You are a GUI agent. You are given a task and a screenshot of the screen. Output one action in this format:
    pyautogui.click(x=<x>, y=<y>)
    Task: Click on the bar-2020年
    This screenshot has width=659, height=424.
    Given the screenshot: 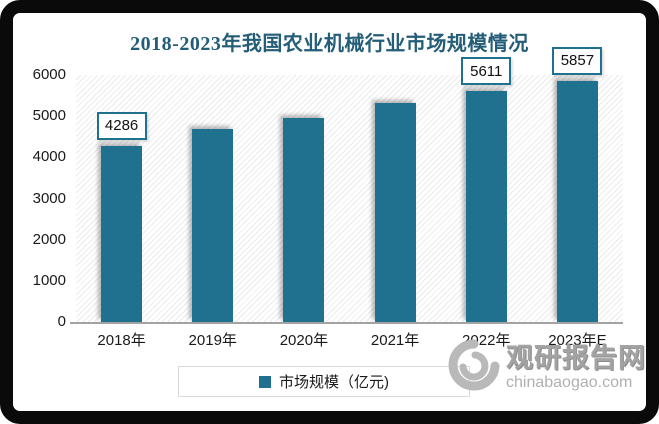 What is the action you would take?
    pyautogui.click(x=304, y=219)
    